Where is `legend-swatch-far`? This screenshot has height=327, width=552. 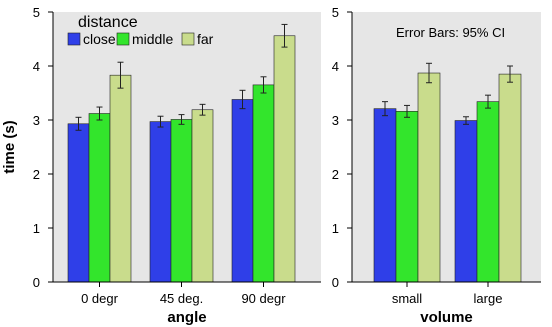
legend-swatch-far is located at coordinates (188, 39).